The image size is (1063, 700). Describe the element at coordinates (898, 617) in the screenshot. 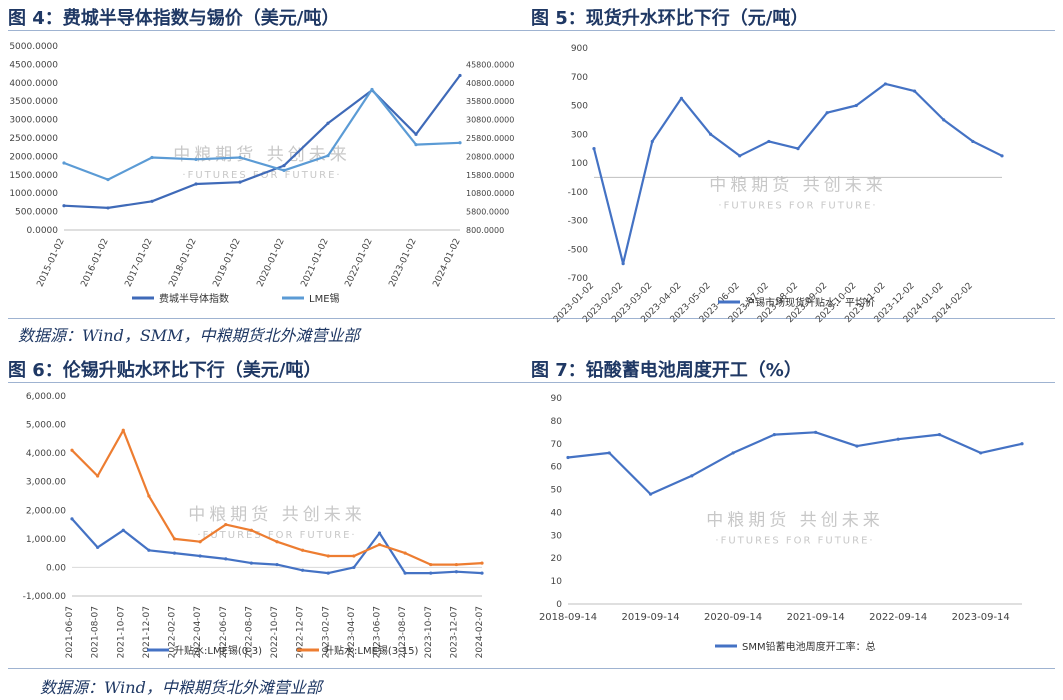

I see `x-tick-label: 2022-09-14` at that location.